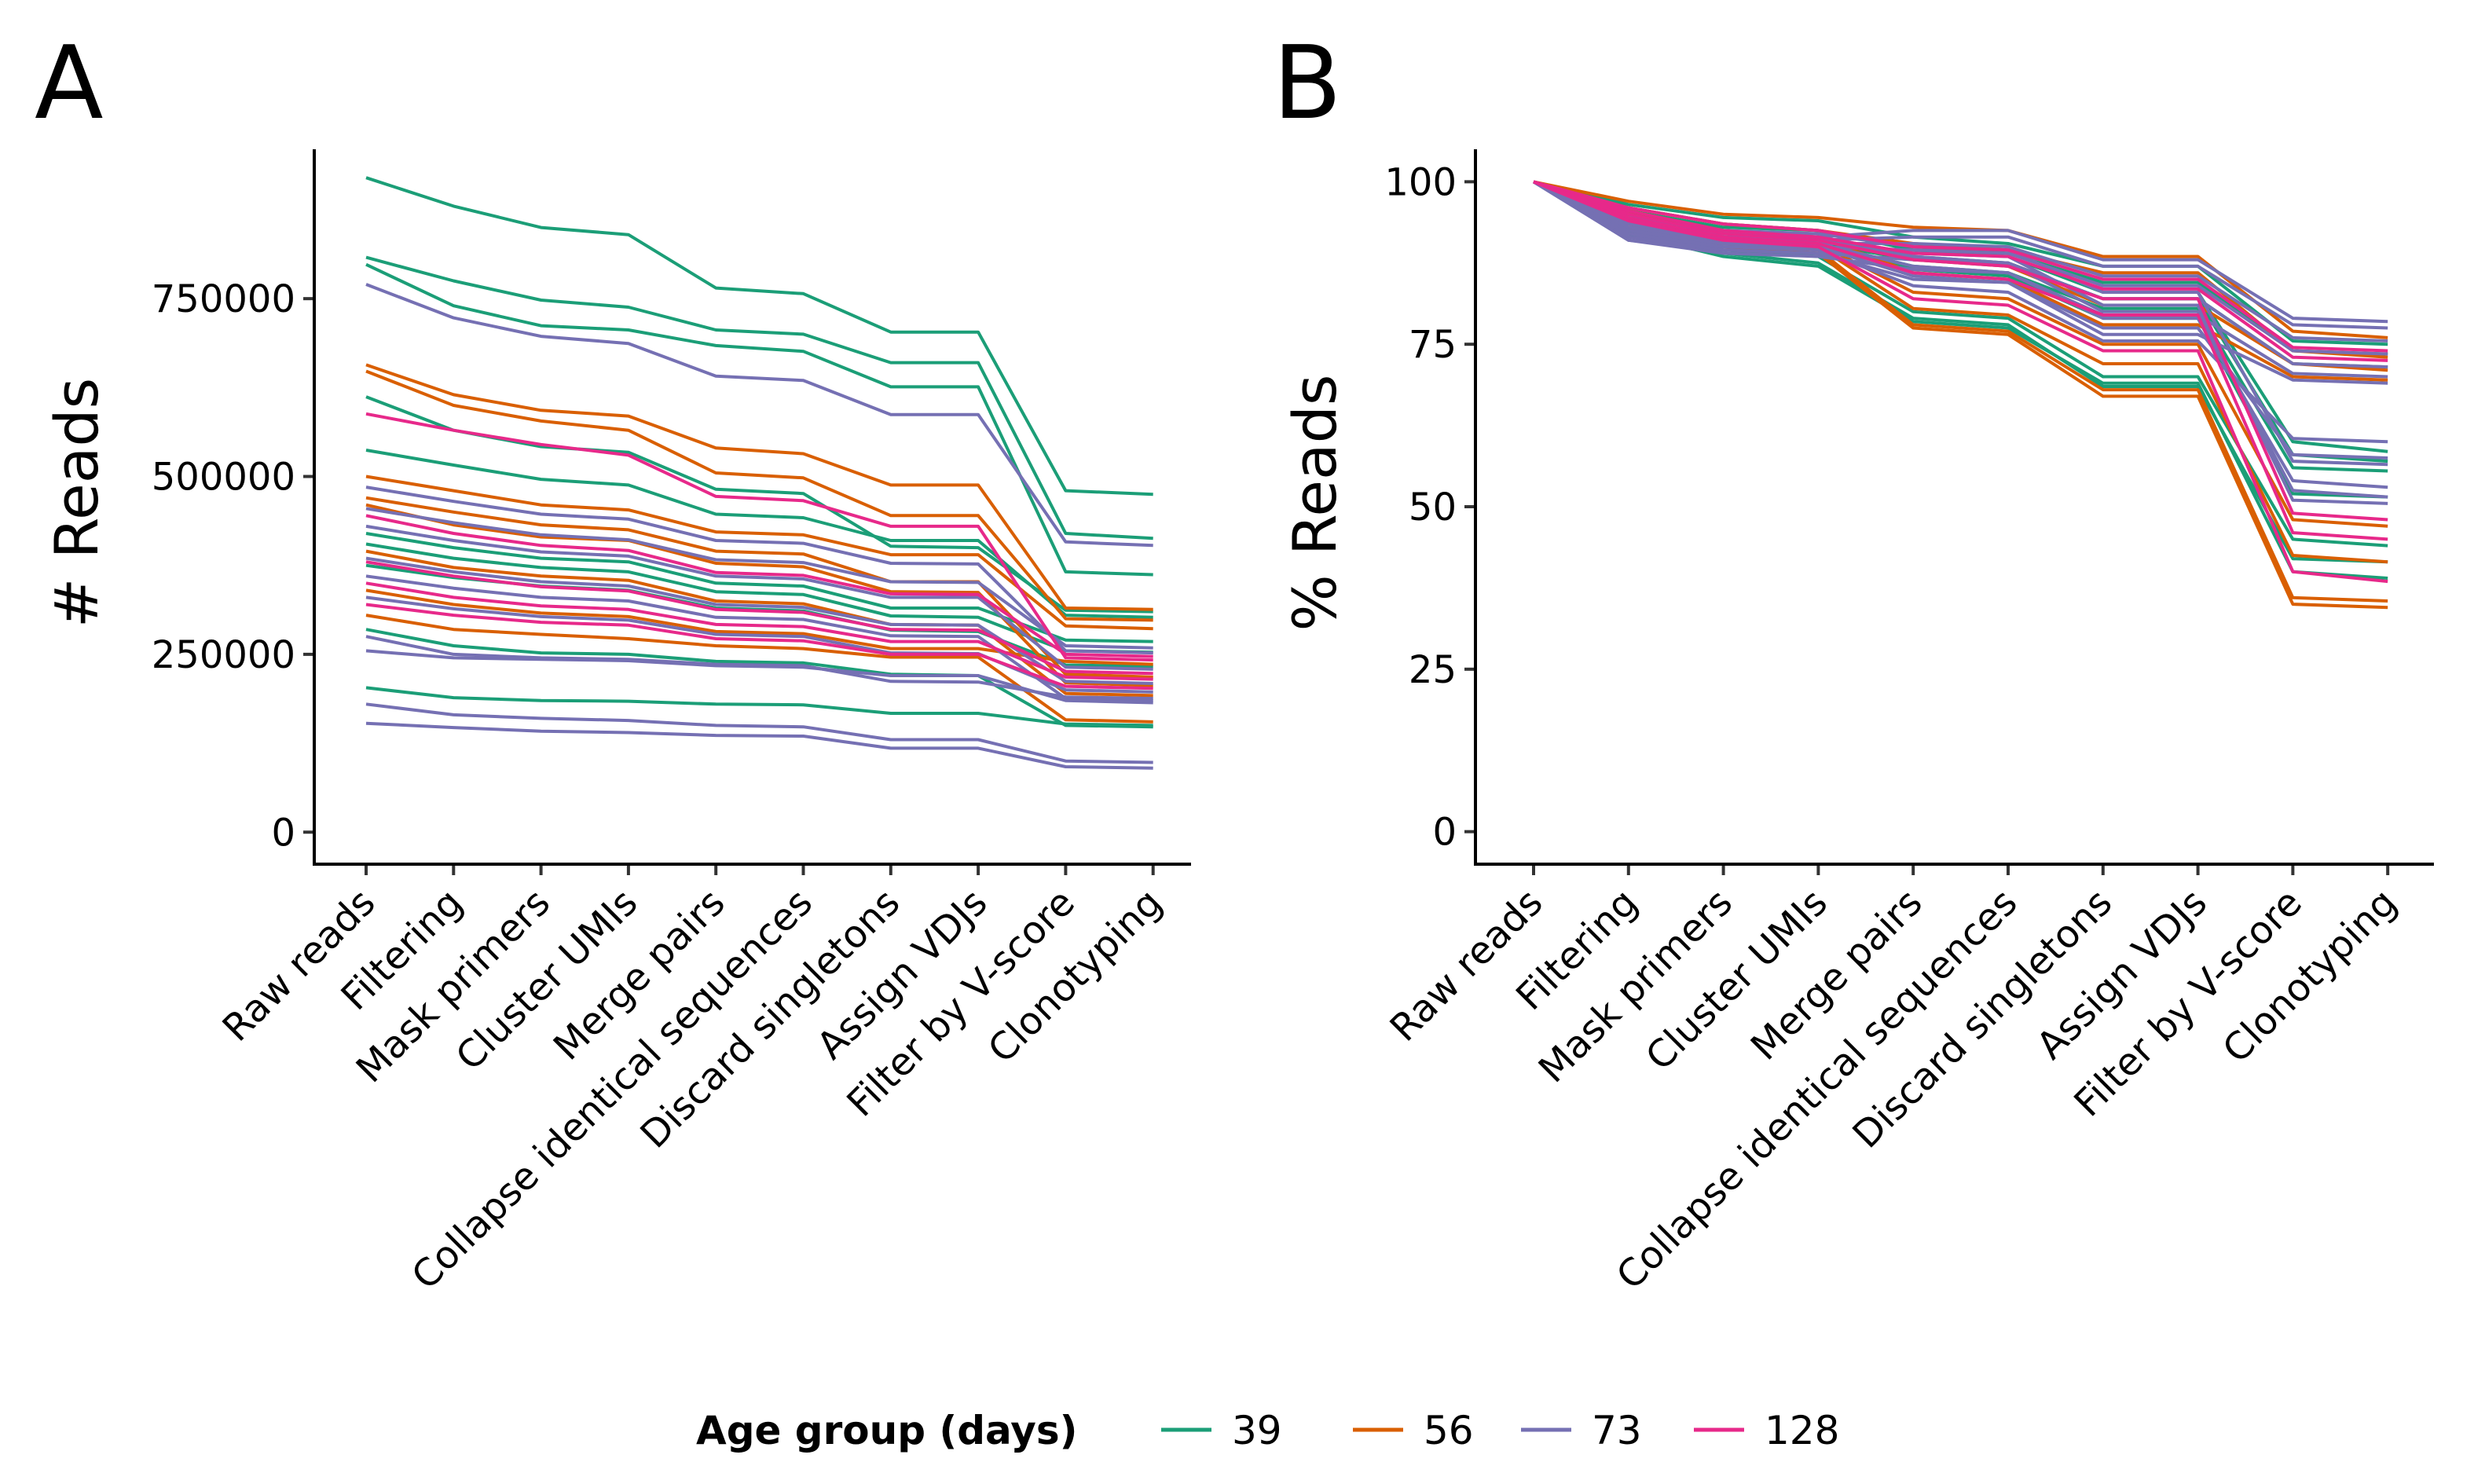 The height and width of the screenshot is (1484, 2474). I want to click on x-tick-label: Raw reads, so click(1467, 965).